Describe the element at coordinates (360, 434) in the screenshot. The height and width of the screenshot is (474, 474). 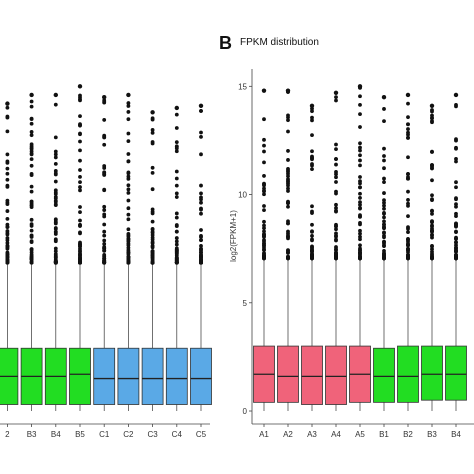
I see `x-tick-label: A5` at that location.